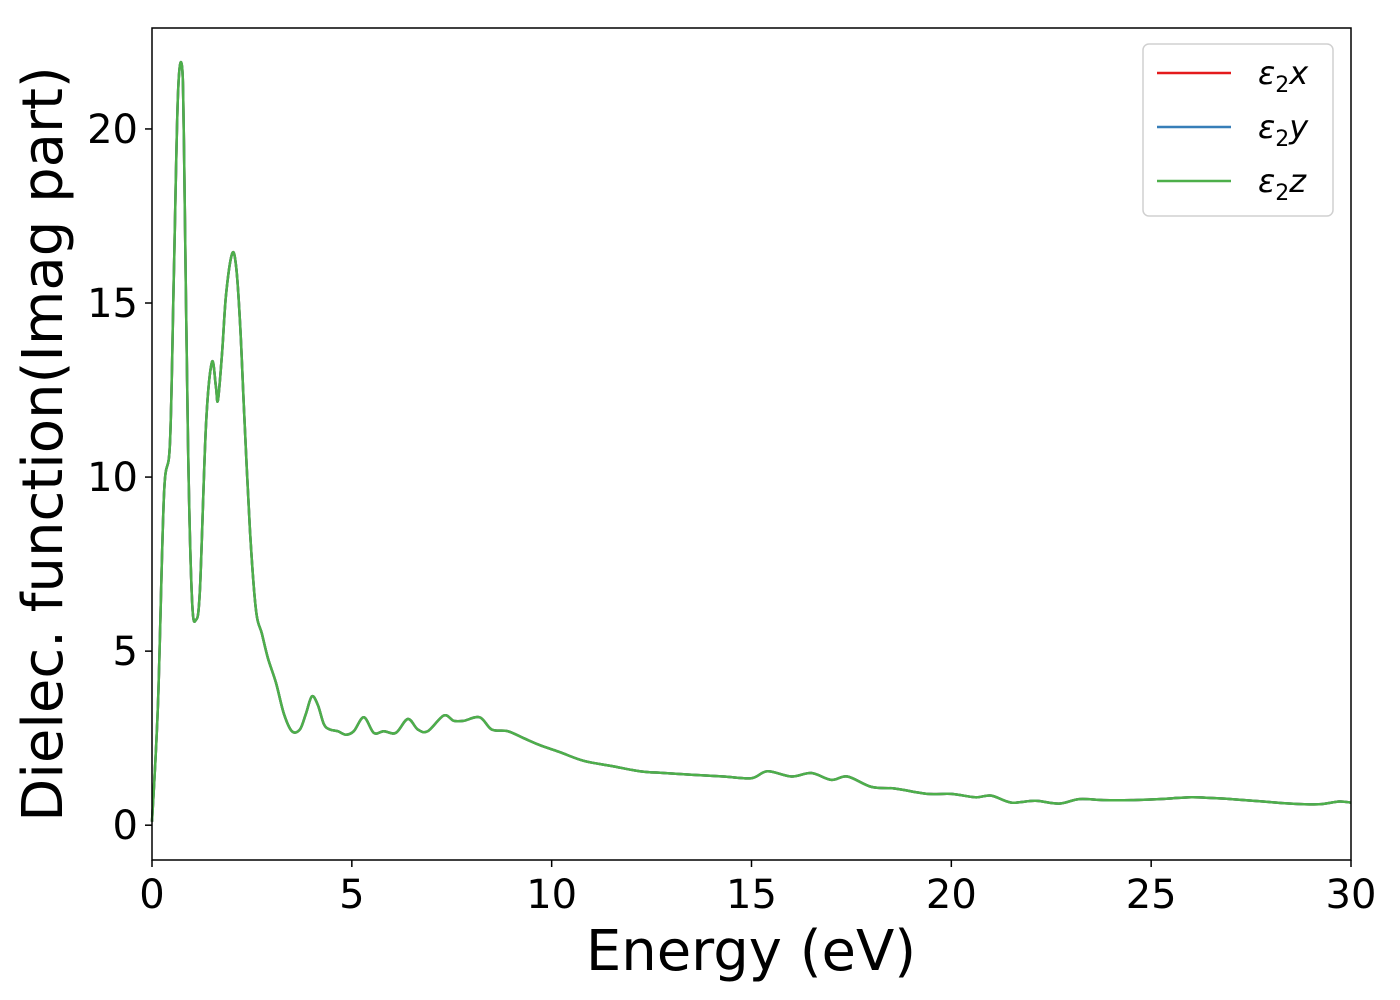 The width and height of the screenshot is (1400, 1000). Describe the element at coordinates (112, 478) in the screenshot. I see `y-tick-label: 10` at that location.